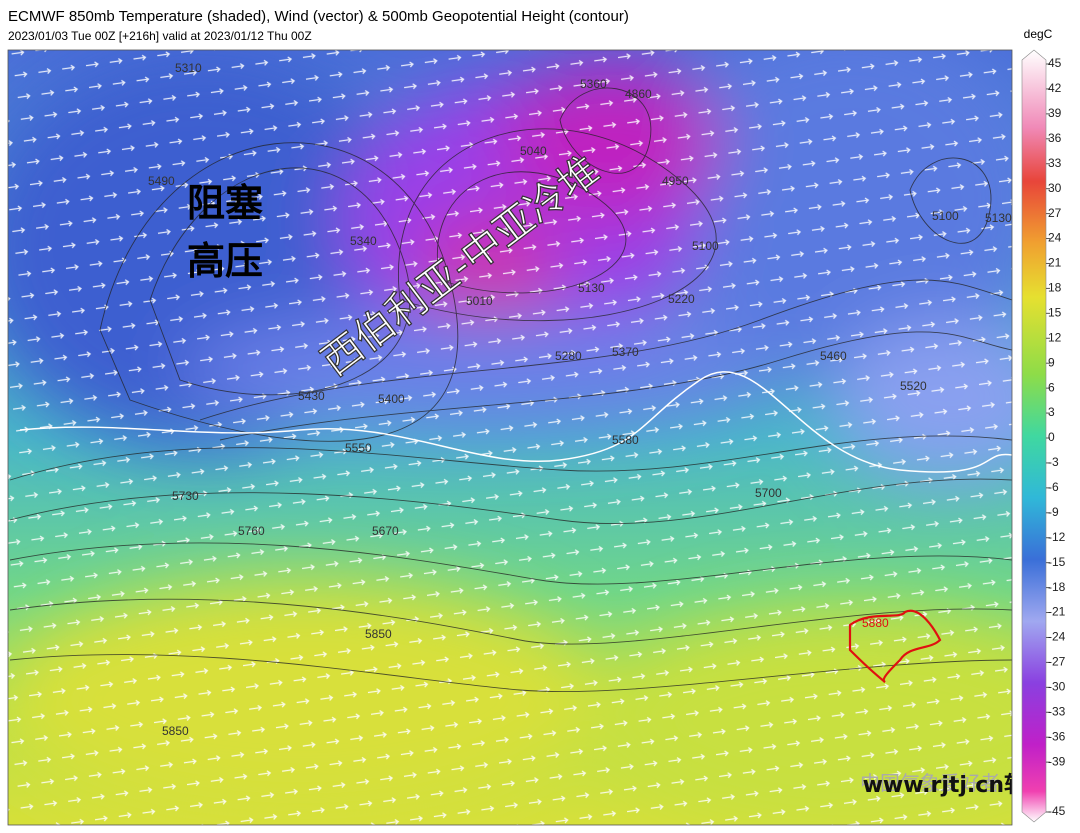 This screenshot has height=833, width=1080. What do you see at coordinates (1055, 113) in the screenshot?
I see `colorbar-tick-label: 39` at bounding box center [1055, 113].